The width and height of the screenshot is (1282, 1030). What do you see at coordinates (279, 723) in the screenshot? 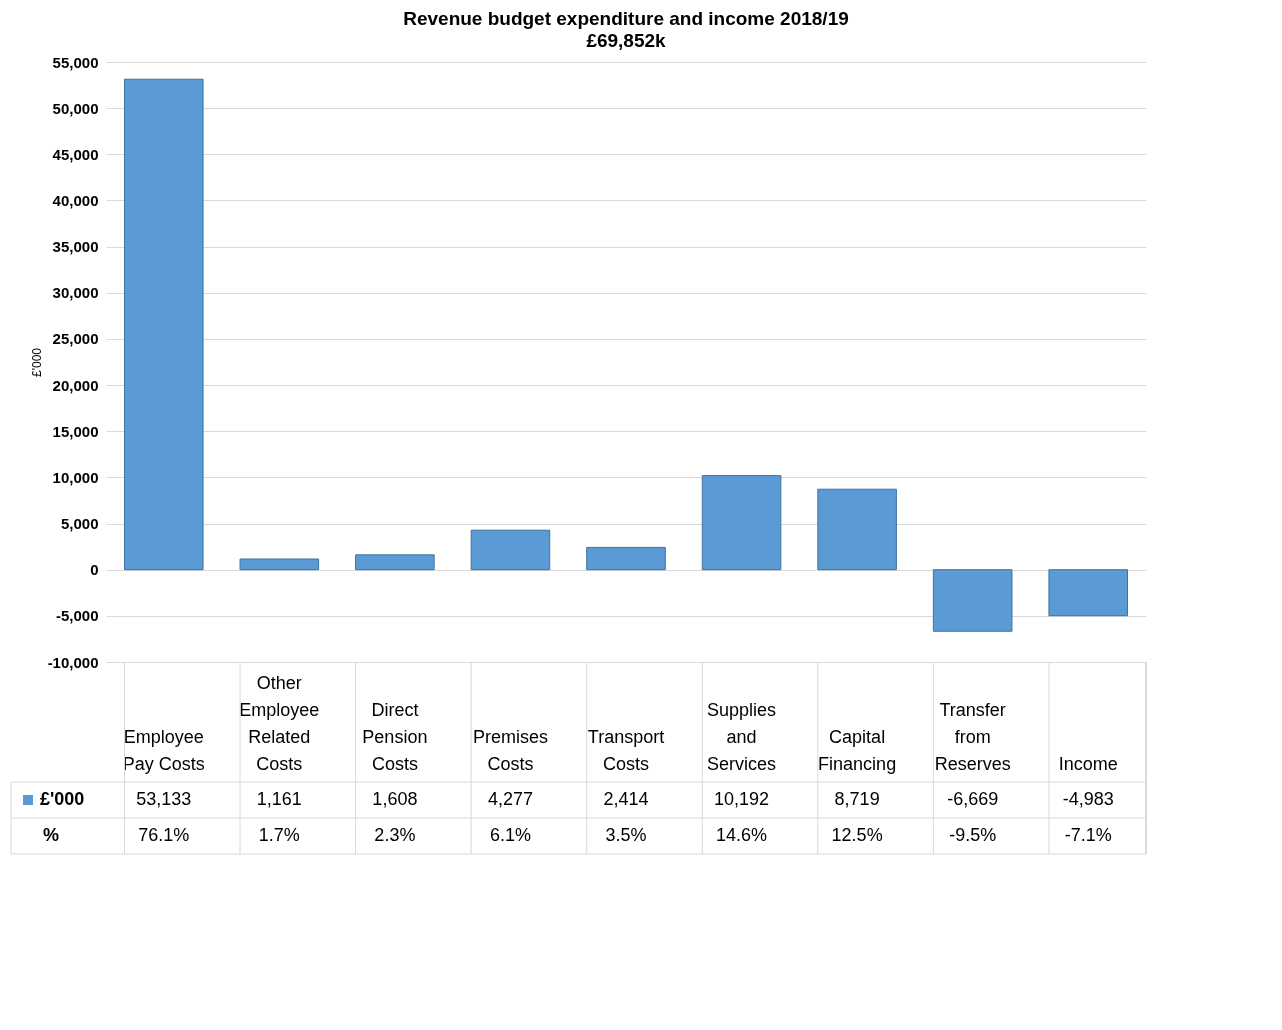
I see `x-tick-label: Other Employee Related Costs` at bounding box center [279, 723].